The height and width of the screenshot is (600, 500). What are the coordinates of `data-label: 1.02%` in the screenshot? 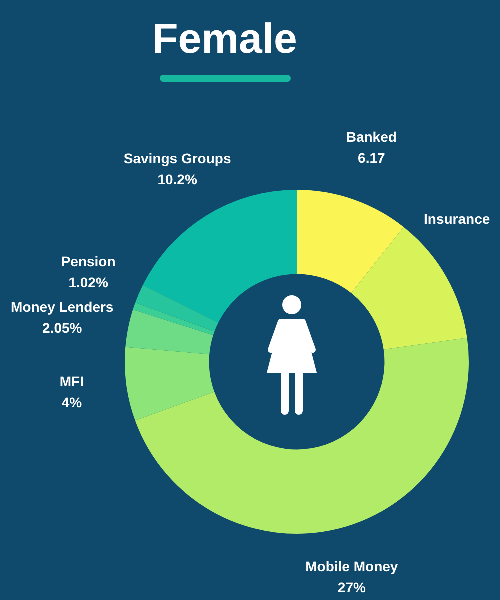 It's located at (88, 282).